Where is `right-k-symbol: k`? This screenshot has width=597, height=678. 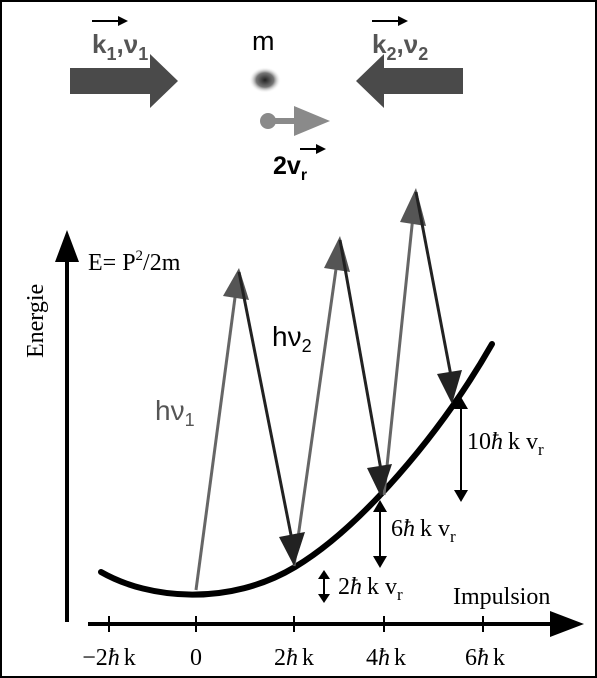
right-k-symbol: k is located at coordinates (379, 44).